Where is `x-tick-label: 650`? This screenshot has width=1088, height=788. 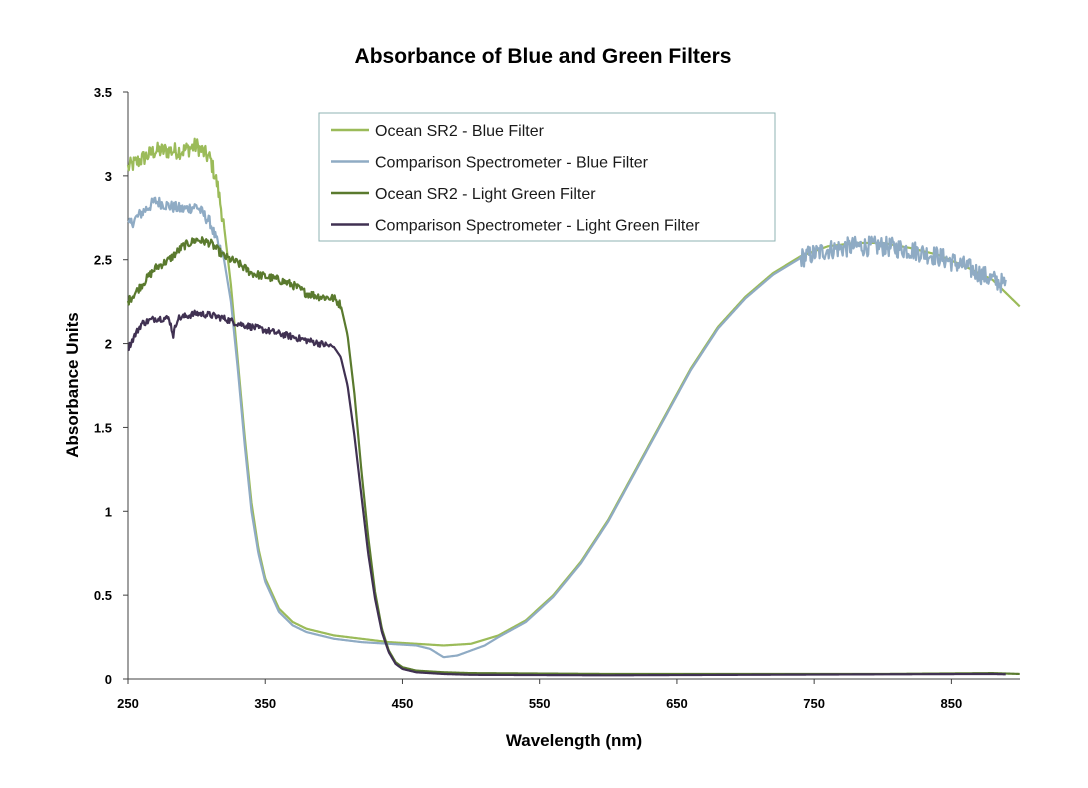
x-tick-label: 650 is located at coordinates (677, 703).